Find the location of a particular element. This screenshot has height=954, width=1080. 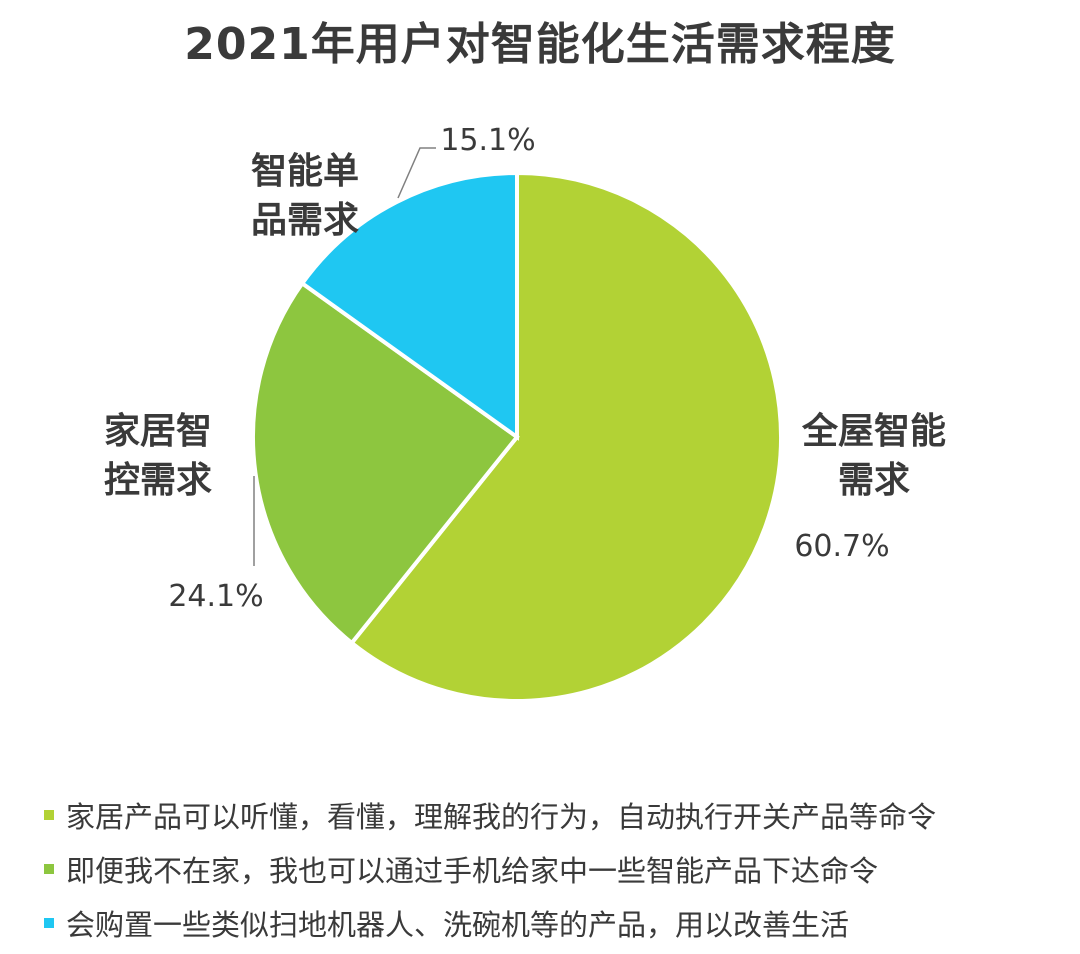

pie-slice-home-control is located at coordinates (385, 463).